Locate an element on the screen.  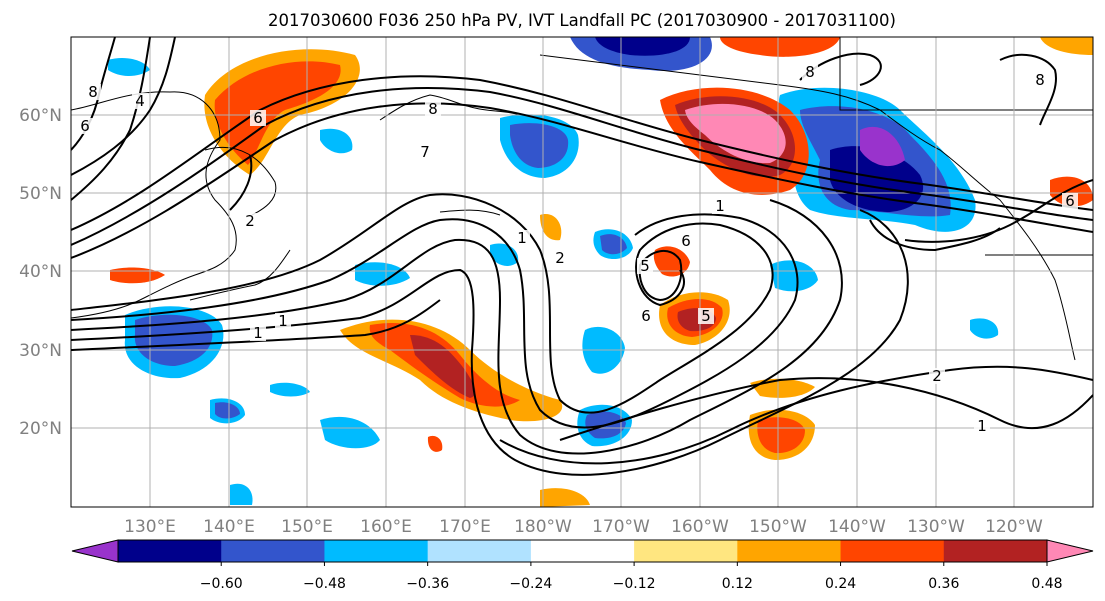
colorbar-frame is located at coordinates (582, 551).